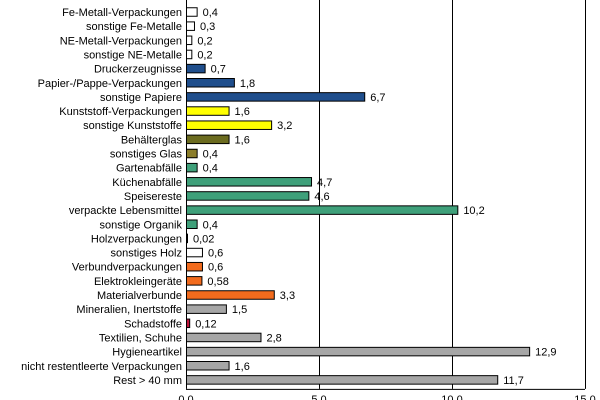 The width and height of the screenshot is (600, 400). I want to click on value-label: 11,7, so click(513, 381).